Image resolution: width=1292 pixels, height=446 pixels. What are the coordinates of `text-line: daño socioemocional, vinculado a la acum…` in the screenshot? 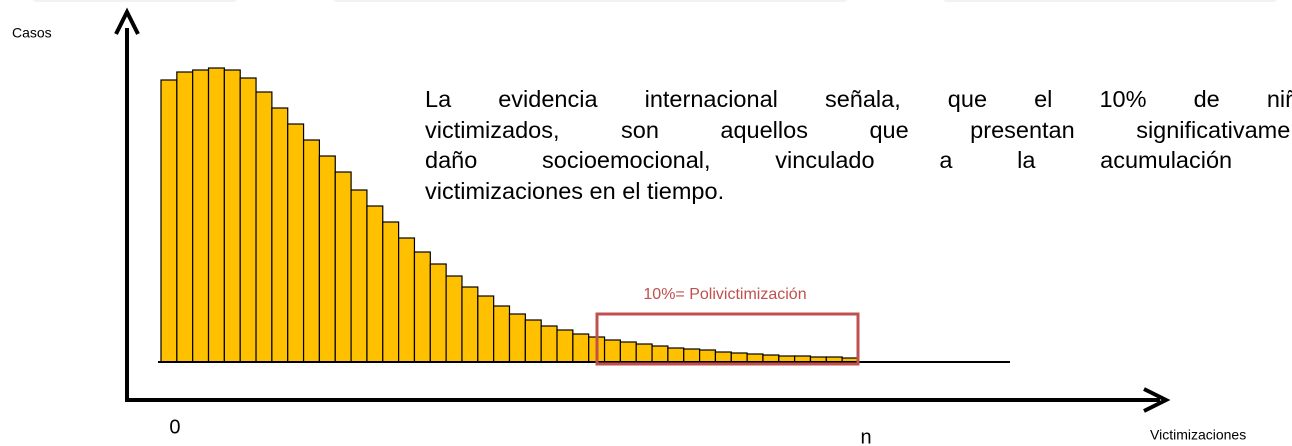 It's located at (858, 160).